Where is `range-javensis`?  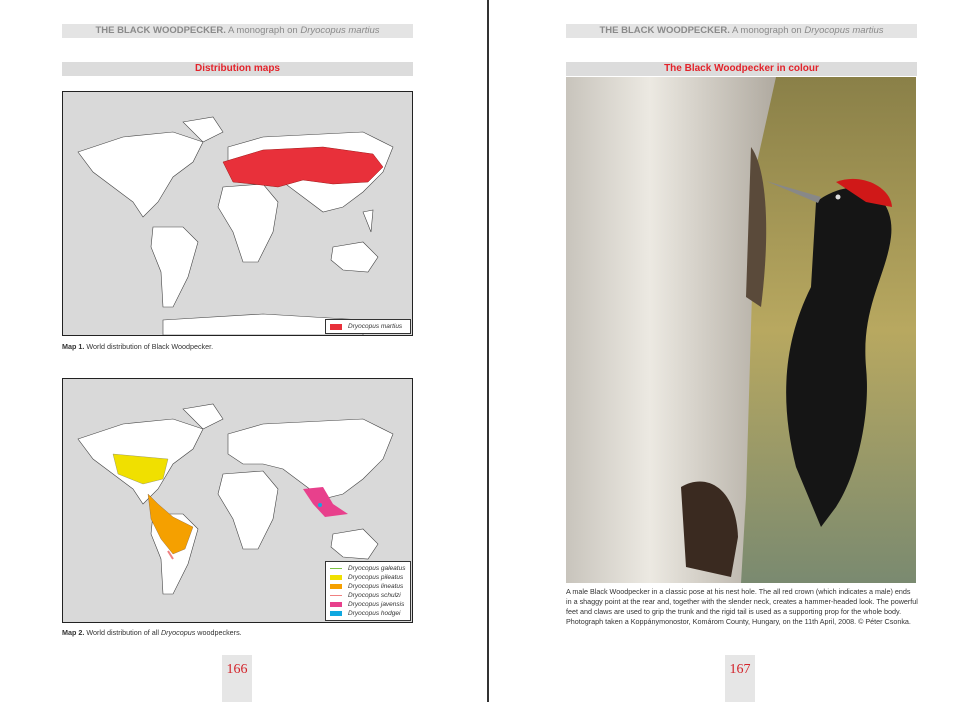
range-javensis is located at coordinates (325, 502).